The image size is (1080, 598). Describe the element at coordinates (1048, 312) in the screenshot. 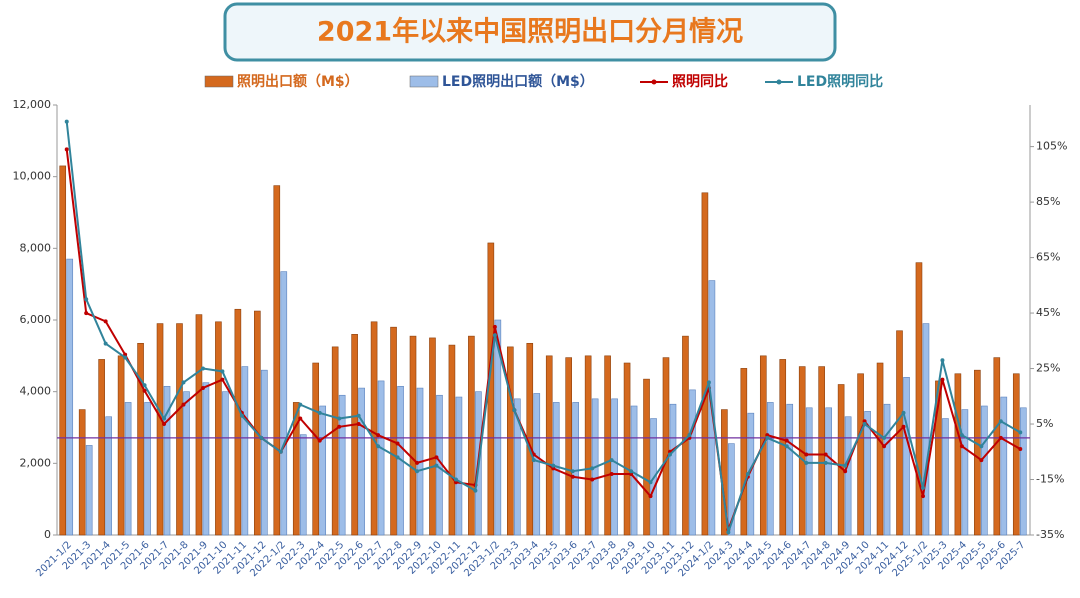

I see `y2-tick-label: 45%` at that location.